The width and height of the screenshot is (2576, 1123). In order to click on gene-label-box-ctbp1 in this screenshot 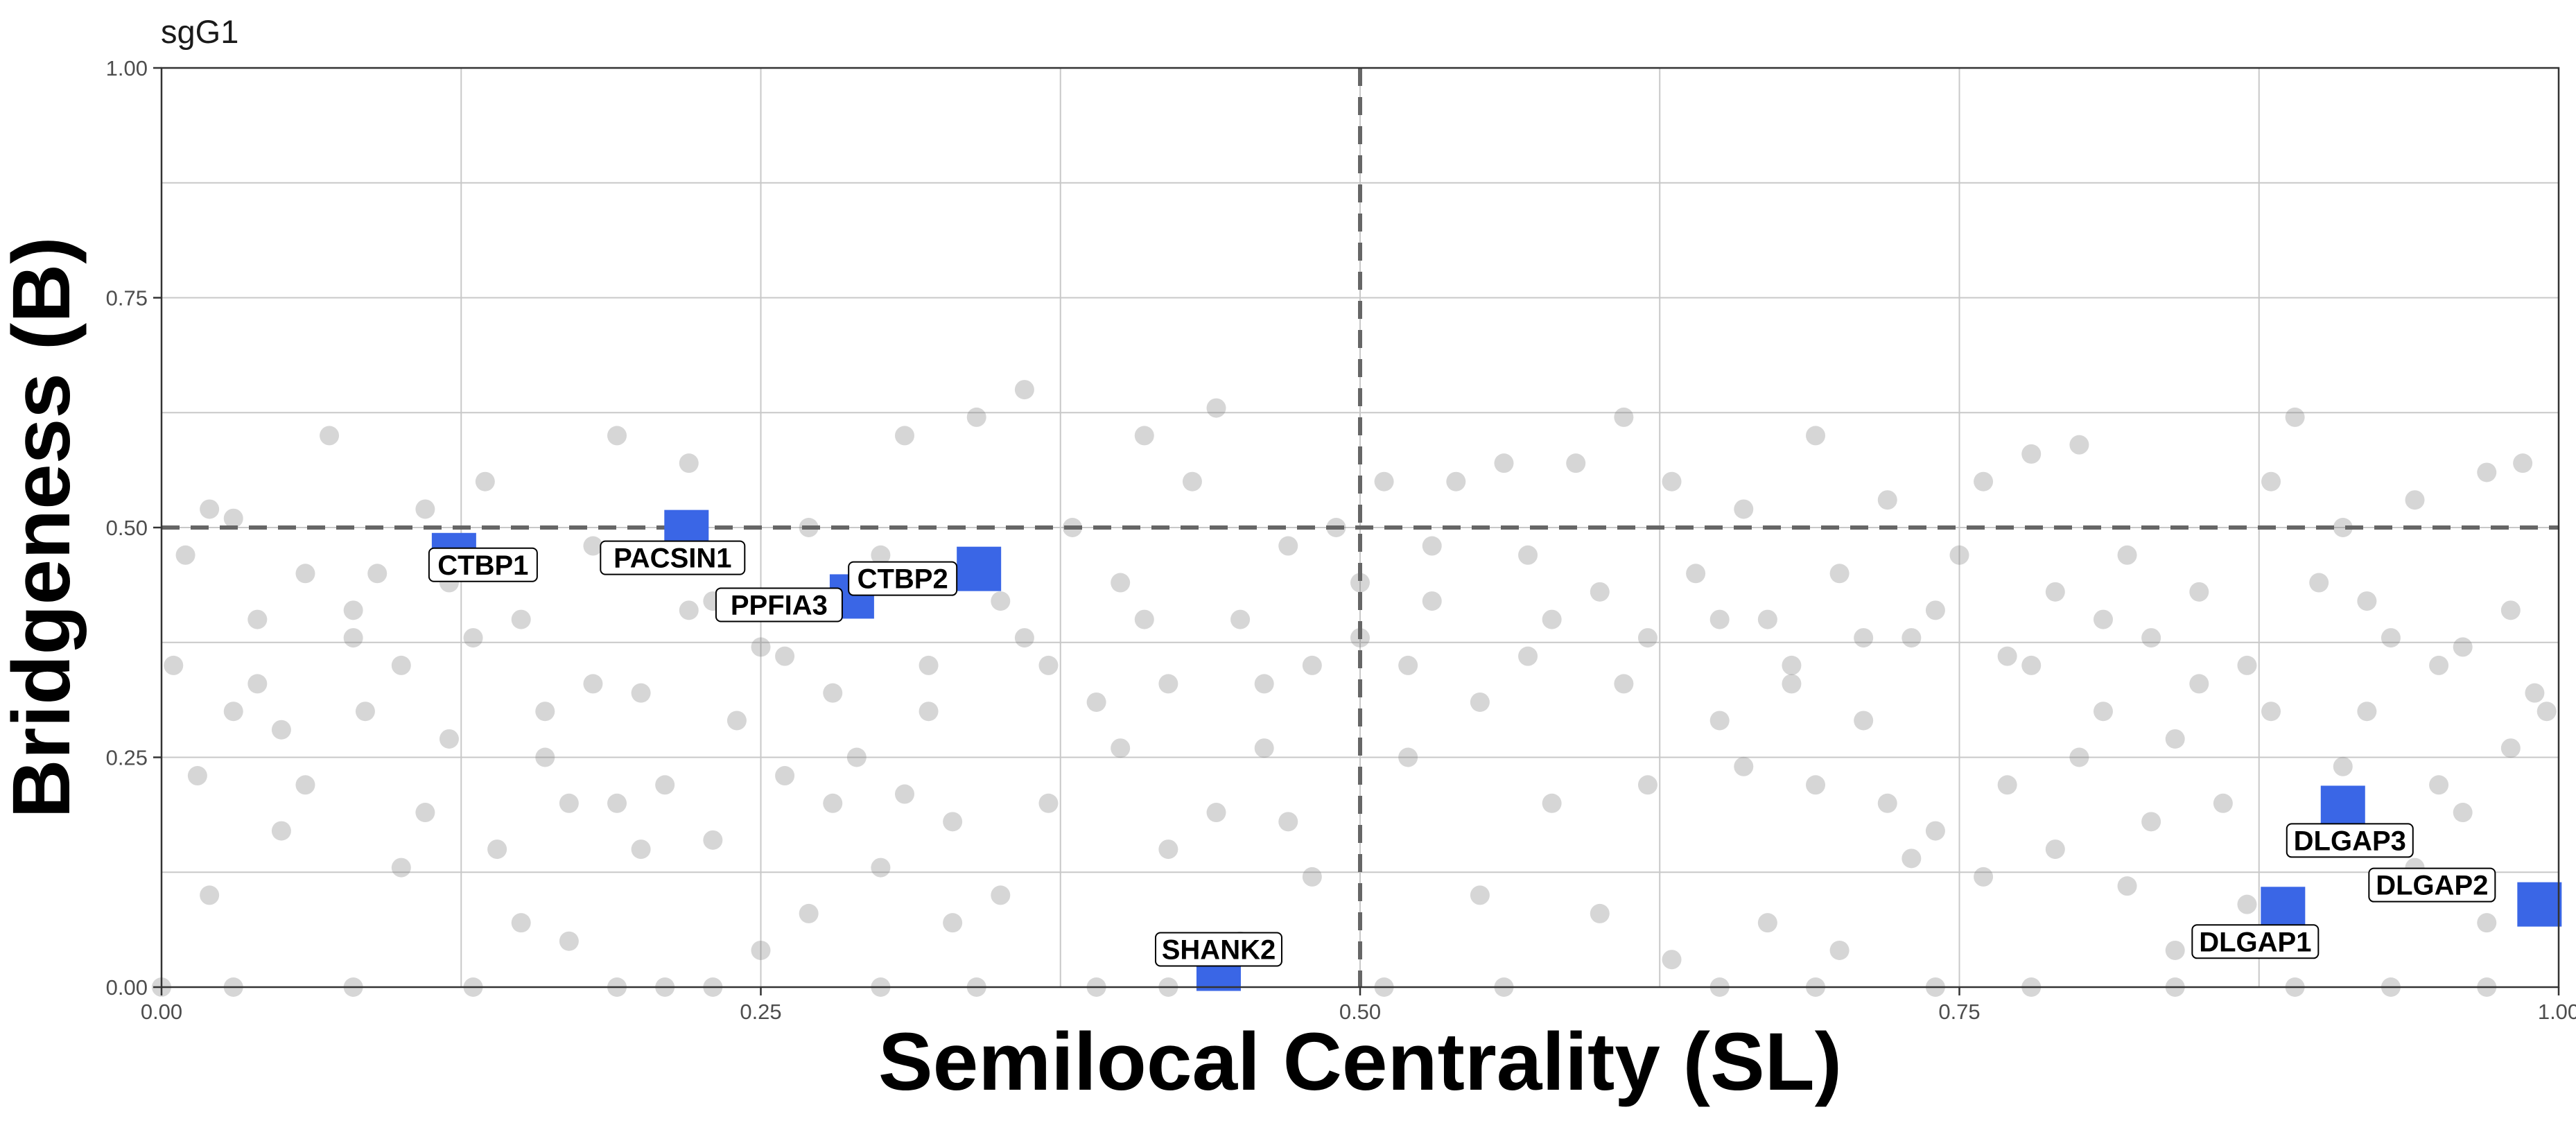, I will do `click(483, 564)`.